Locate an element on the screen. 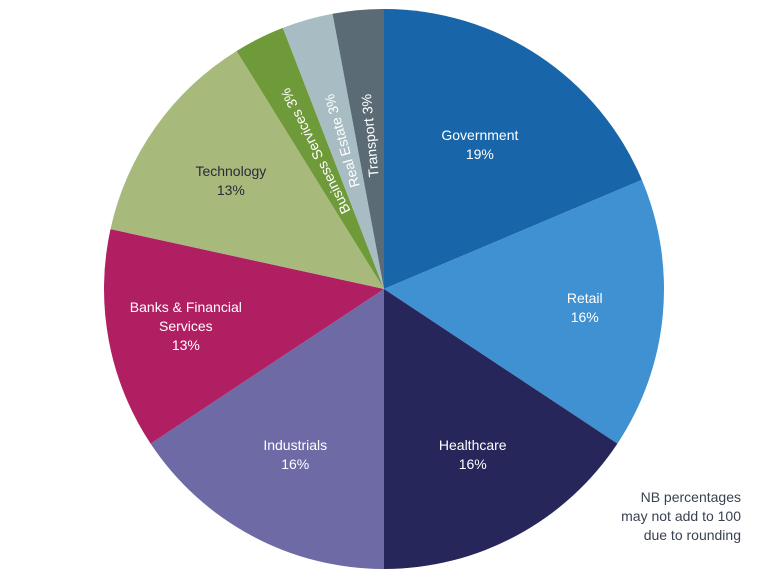 The height and width of the screenshot is (578, 770). slice-label: Retail 16% is located at coordinates (585, 307).